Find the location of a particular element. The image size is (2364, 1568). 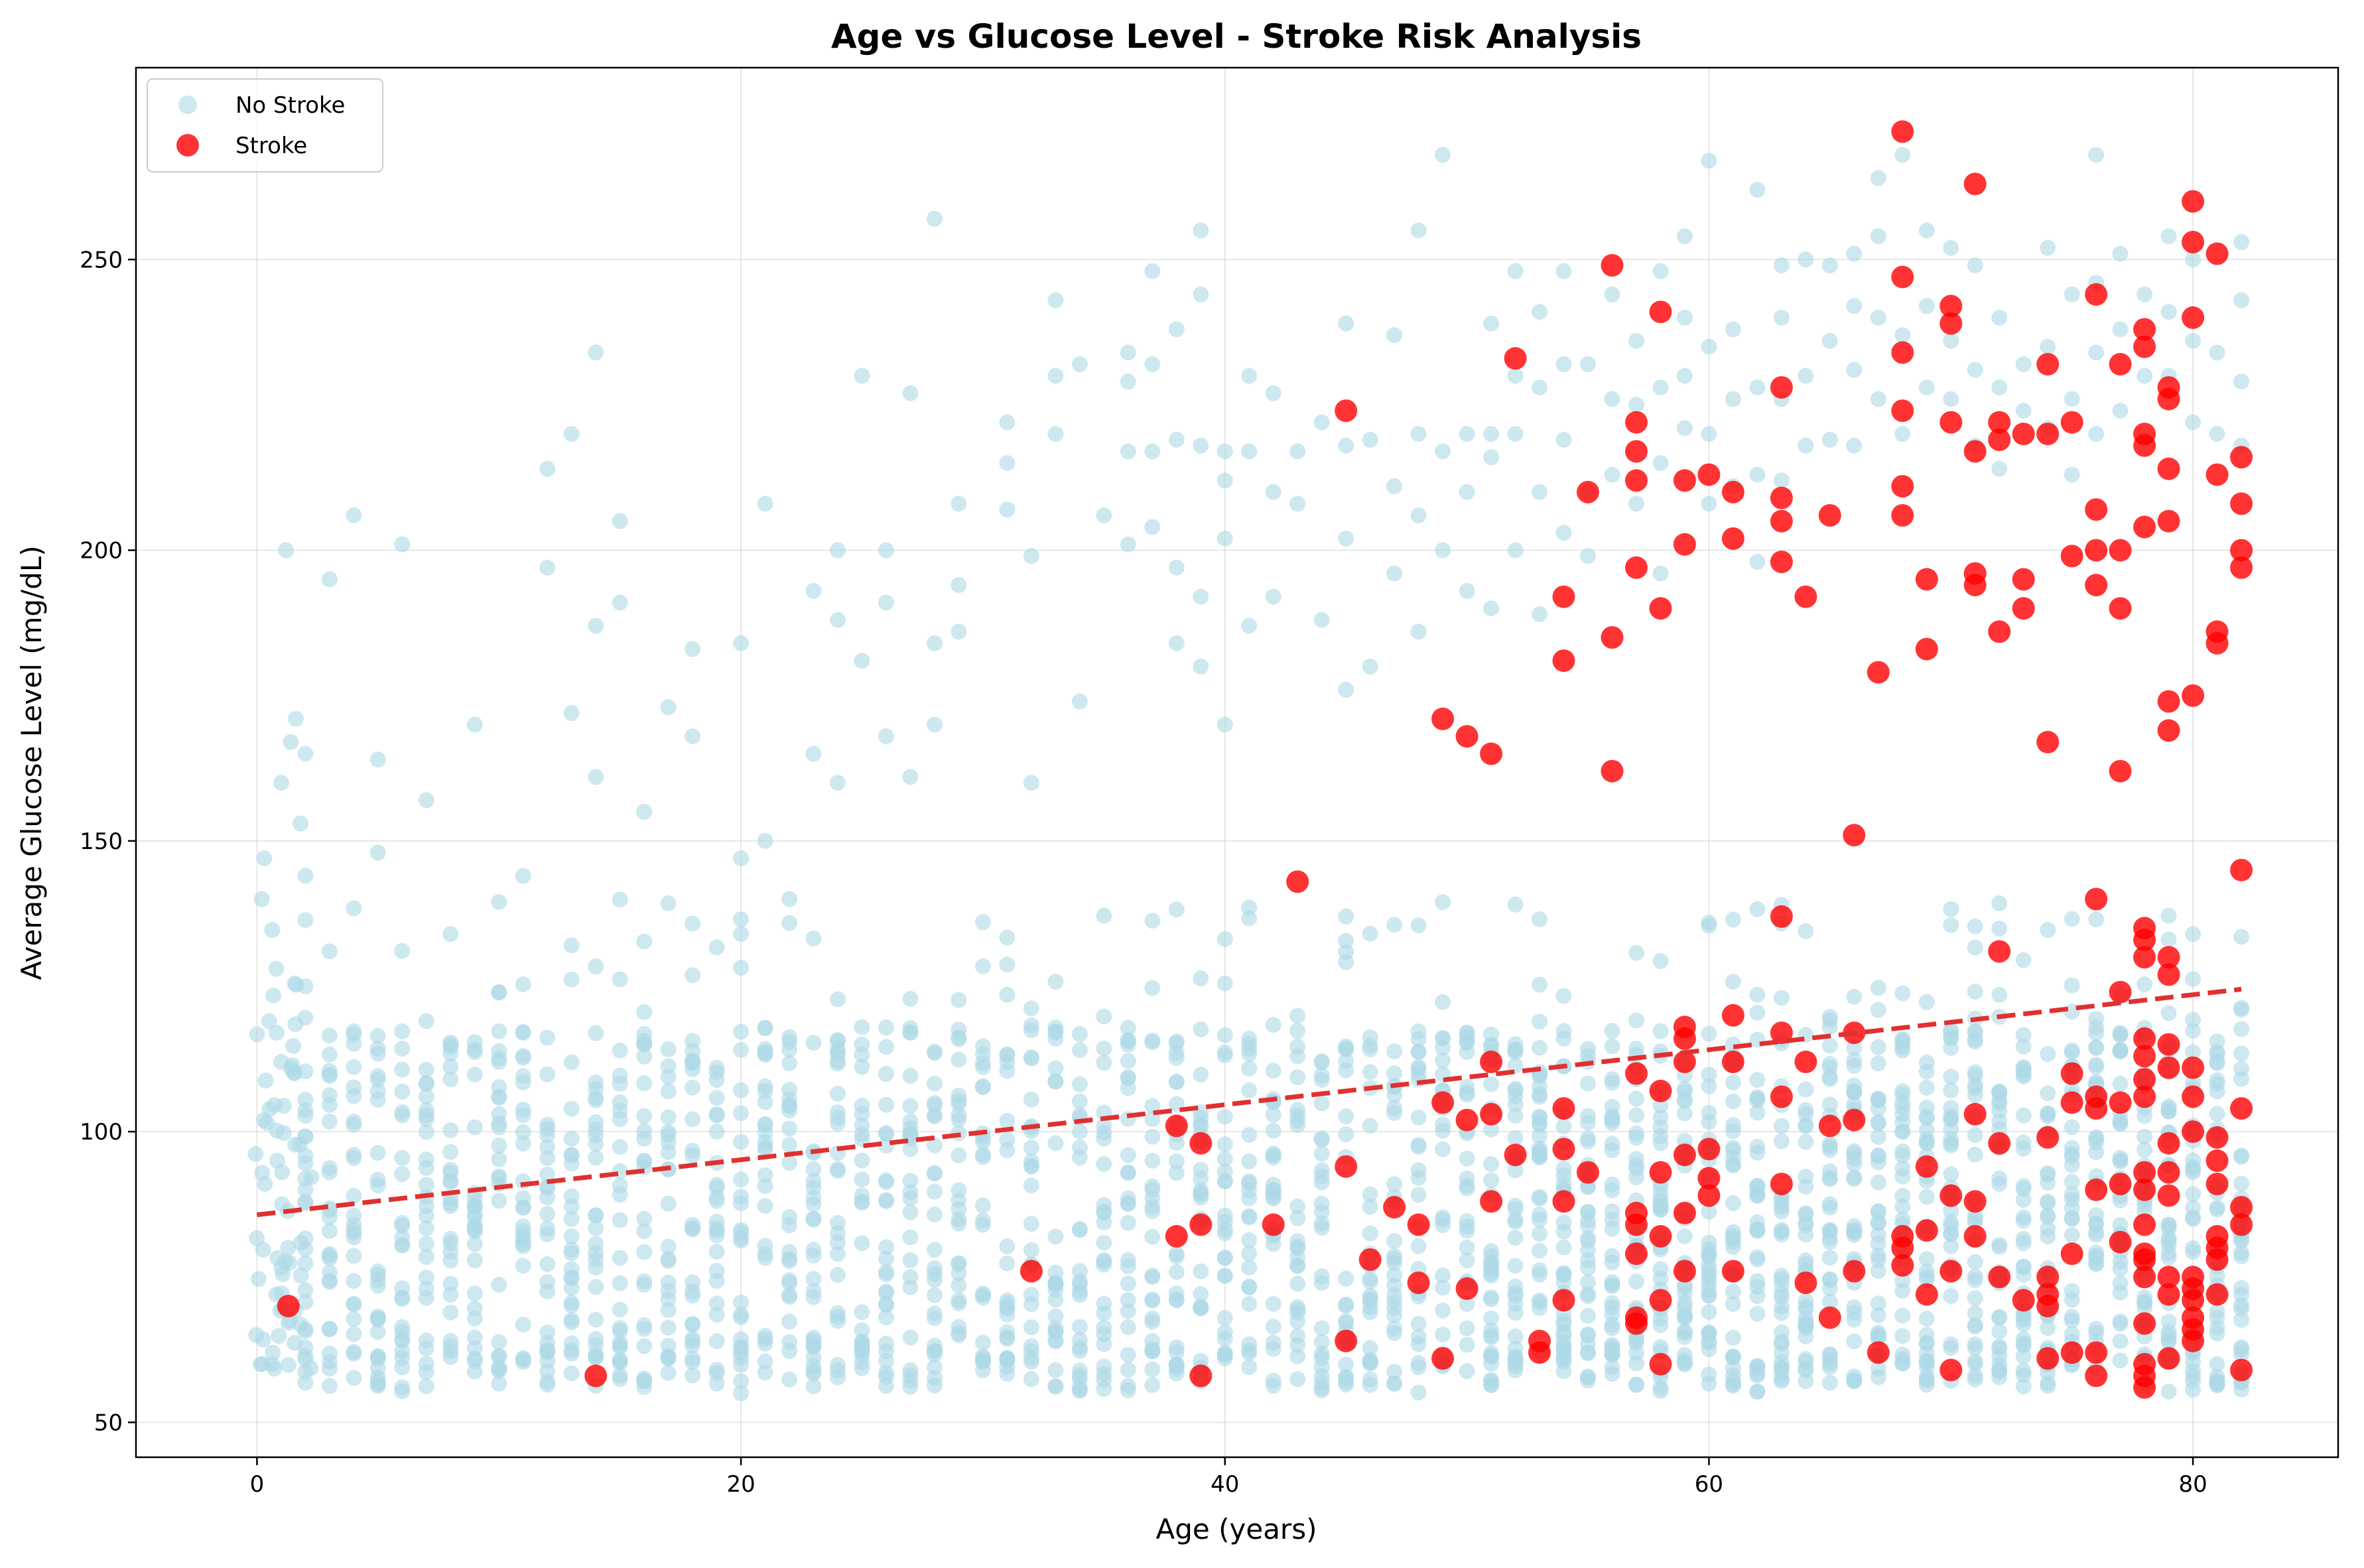

legend-box is located at coordinates (265, 125).